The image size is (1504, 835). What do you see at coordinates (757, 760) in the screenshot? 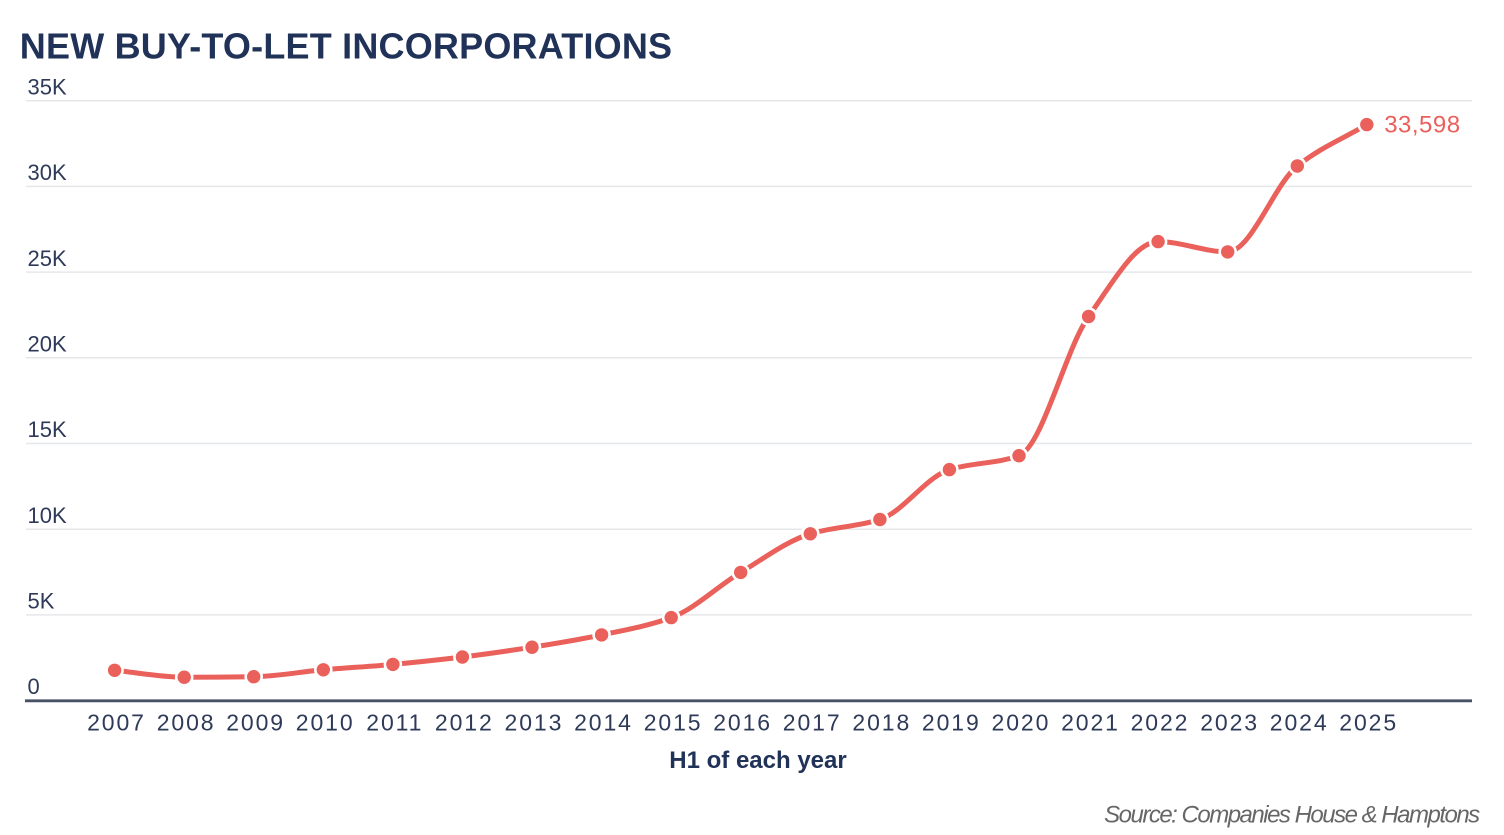
I see `svg-text: H1 of each year` at bounding box center [757, 760].